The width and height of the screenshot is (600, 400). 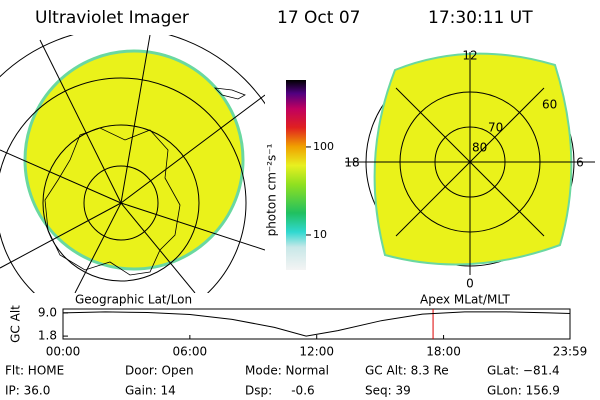 What do you see at coordinates (287, 371) in the screenshot?
I see `status-field: Mode: Normal` at bounding box center [287, 371].